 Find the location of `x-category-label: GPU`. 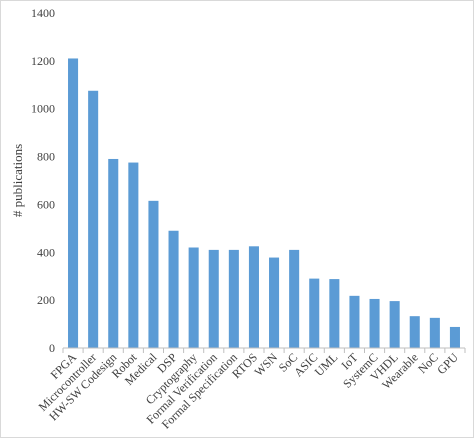

x-category-label: GPU is located at coordinates (447, 363).